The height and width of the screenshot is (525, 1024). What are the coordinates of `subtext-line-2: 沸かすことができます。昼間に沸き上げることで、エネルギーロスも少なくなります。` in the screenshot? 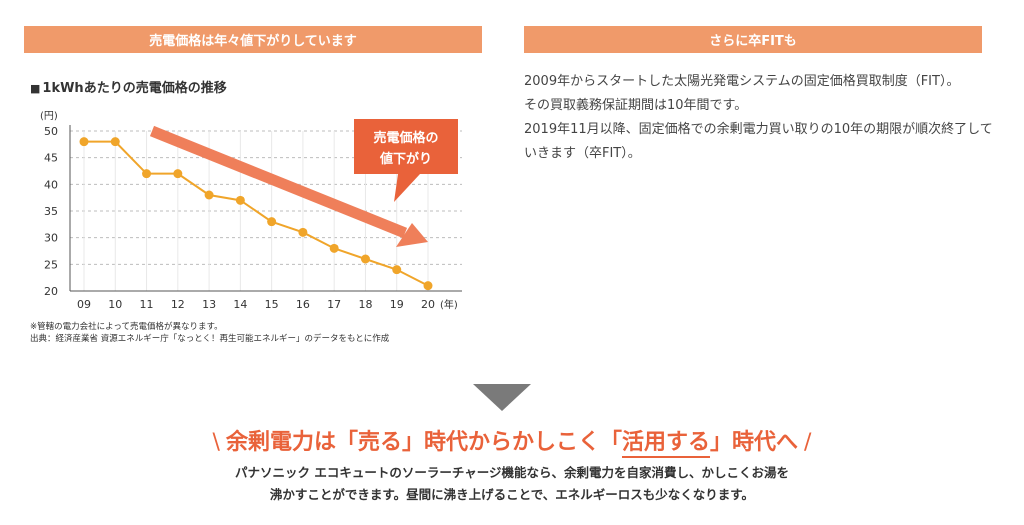 It's located at (512, 494).